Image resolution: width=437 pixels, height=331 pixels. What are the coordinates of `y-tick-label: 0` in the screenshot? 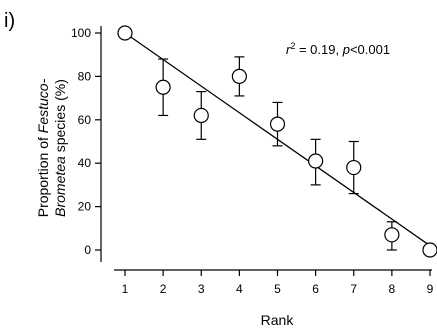 It's located at (87, 250).